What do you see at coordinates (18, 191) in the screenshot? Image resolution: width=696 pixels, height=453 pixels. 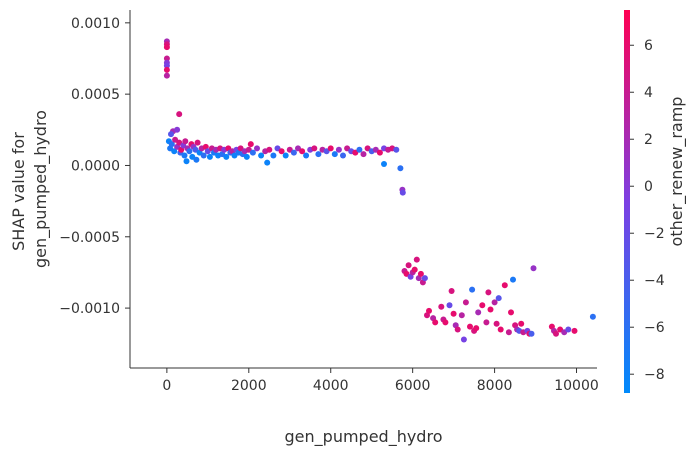 I see `y-axis-label-line-1: SHAP value for` at bounding box center [18, 191].